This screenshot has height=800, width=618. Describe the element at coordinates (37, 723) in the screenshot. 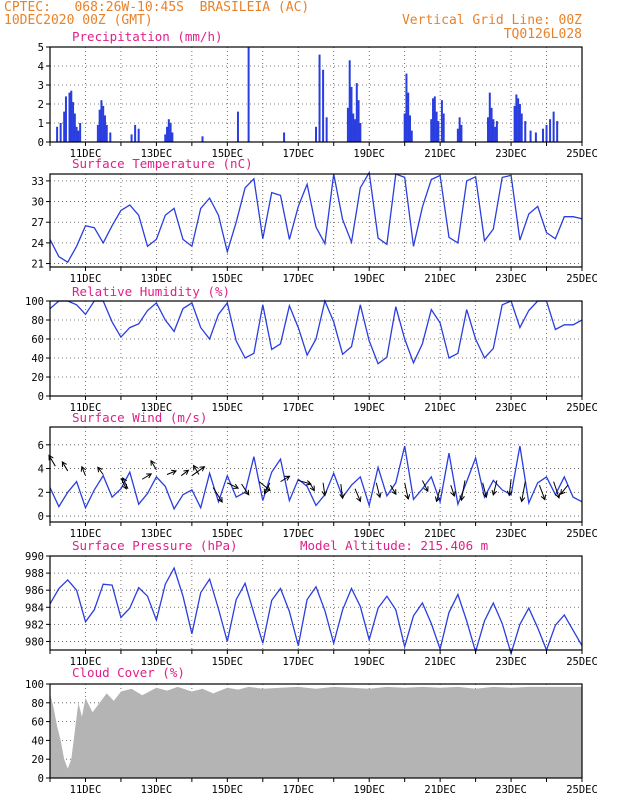

I see `y-tick-label: 60` at that location.